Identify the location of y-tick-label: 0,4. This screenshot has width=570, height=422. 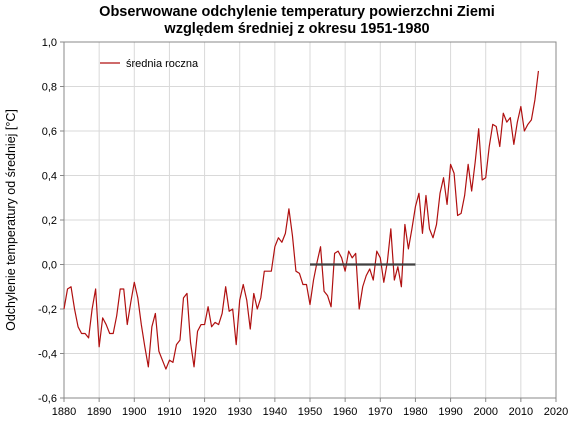
(49, 177).